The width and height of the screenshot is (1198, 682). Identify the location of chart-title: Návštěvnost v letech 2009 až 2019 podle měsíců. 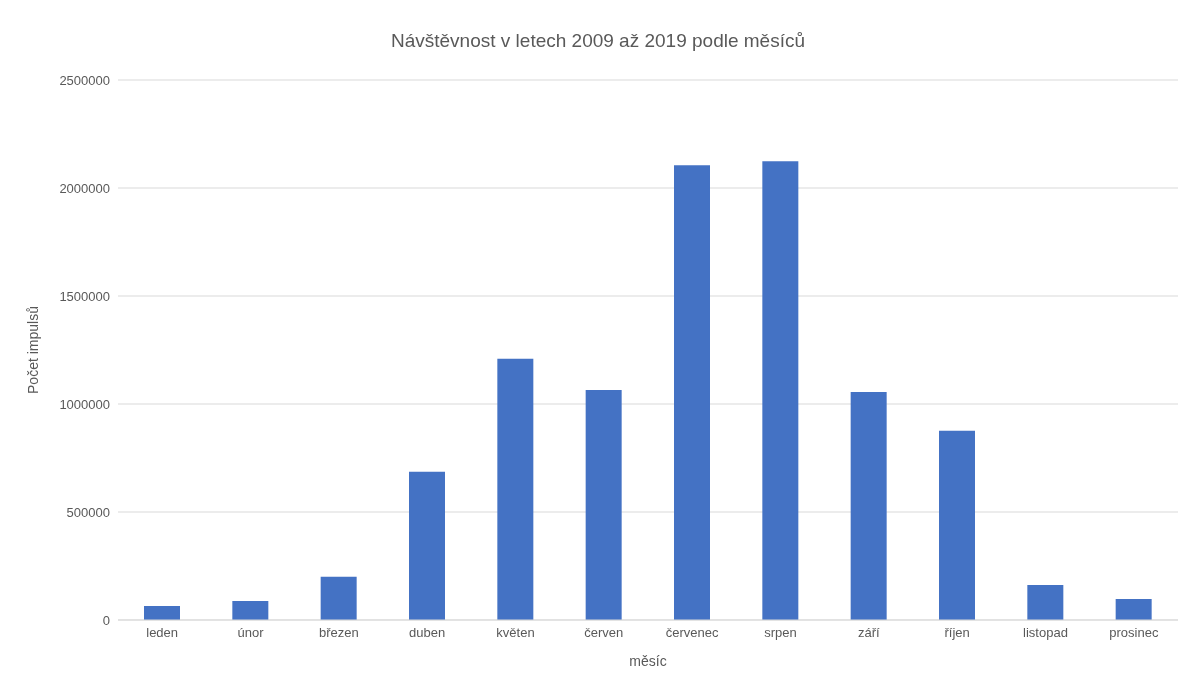
(598, 41).